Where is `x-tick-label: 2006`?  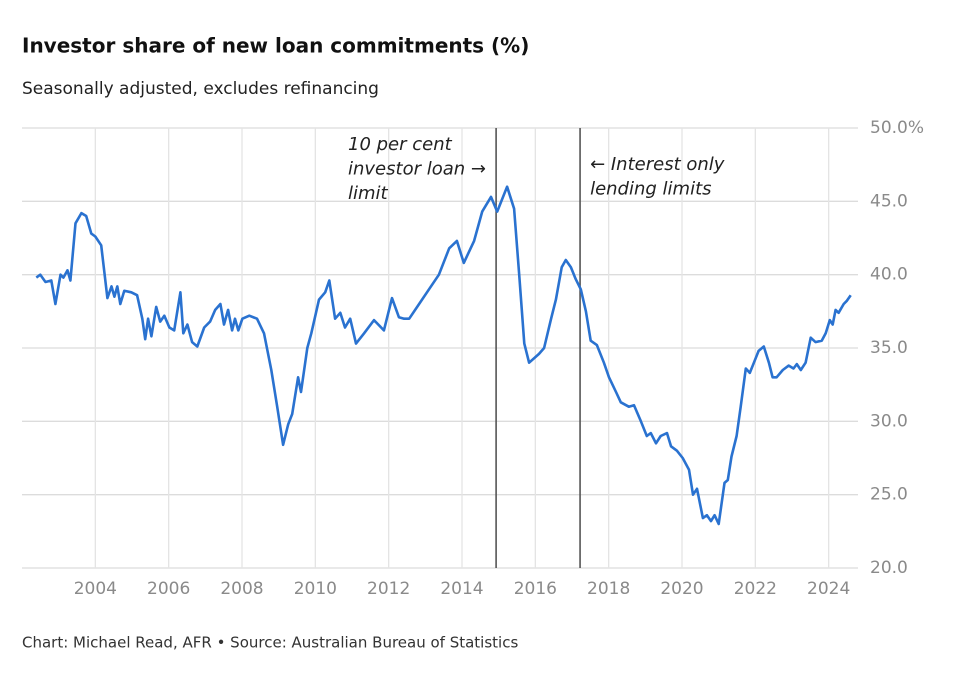
x-tick-label: 2006 is located at coordinates (168, 589).